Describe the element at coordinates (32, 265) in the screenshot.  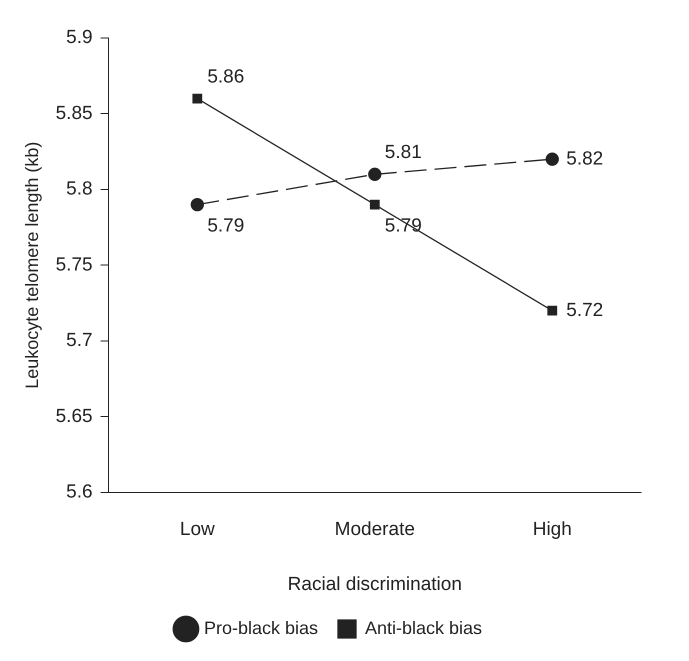
I see `y-axis-title: Leukocyte telomere length (kb)` at that location.